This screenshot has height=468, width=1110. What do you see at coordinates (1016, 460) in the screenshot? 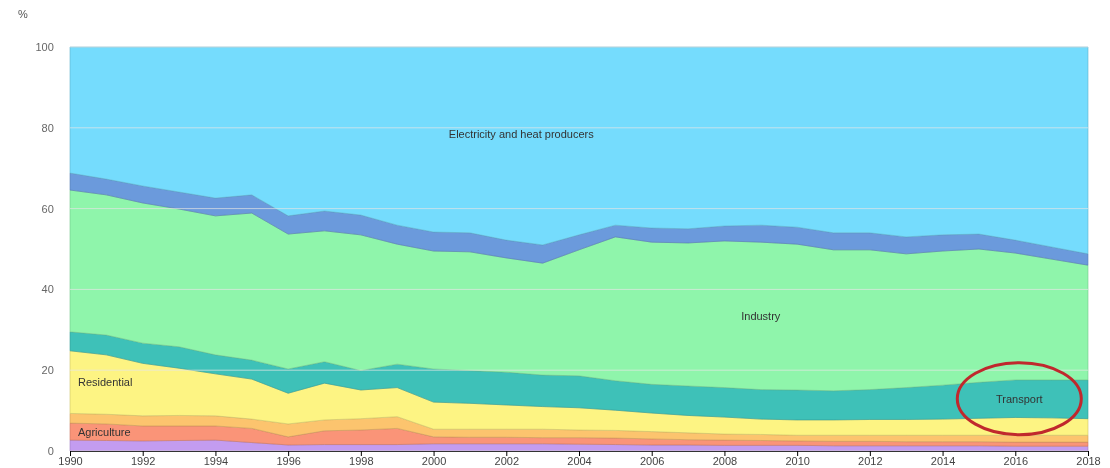
I see `x-tick-label: 2016` at bounding box center [1016, 460].